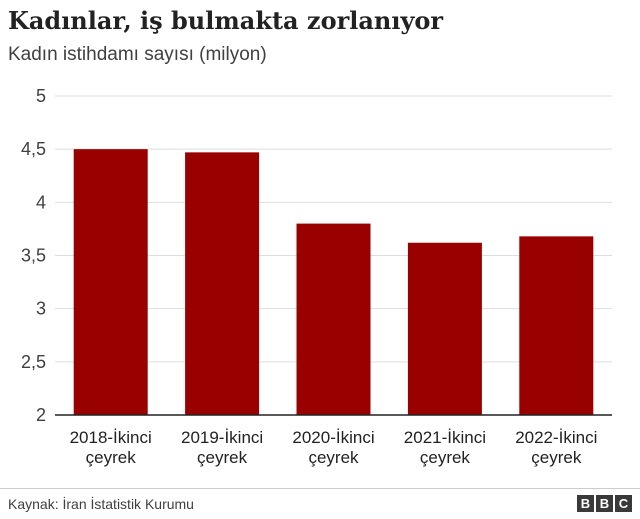 Image resolution: width=640 pixels, height=519 pixels. What do you see at coordinates (320, 488) in the screenshot?
I see `footer-divider` at bounding box center [320, 488].